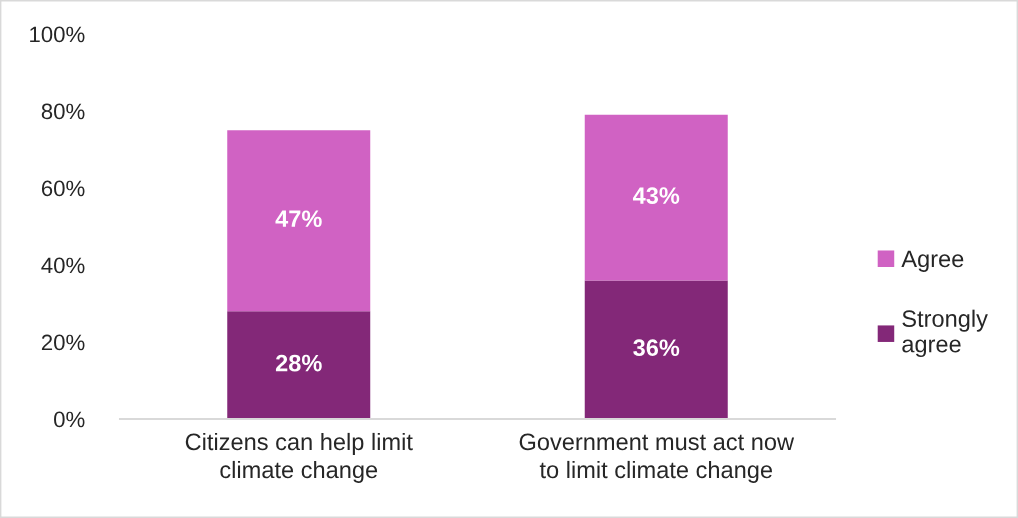 The width and height of the screenshot is (1018, 518). I want to click on data-label: 47%, so click(298, 219).